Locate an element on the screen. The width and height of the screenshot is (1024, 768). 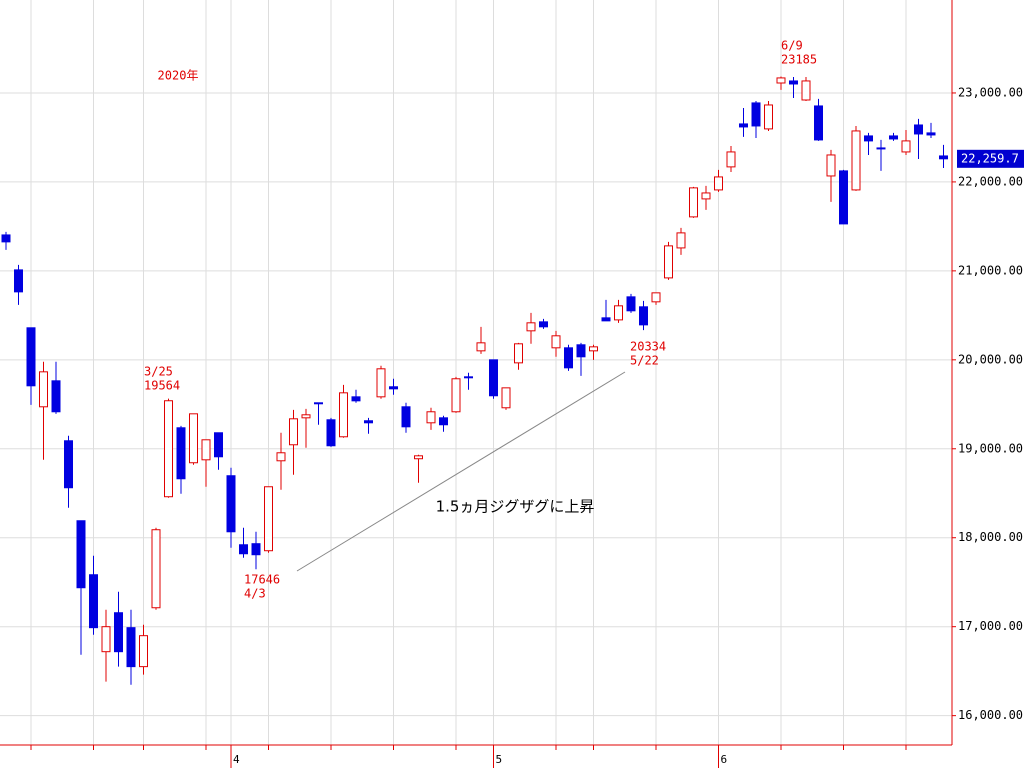
y-tick-label: 21,000.00 is located at coordinates (990, 270).